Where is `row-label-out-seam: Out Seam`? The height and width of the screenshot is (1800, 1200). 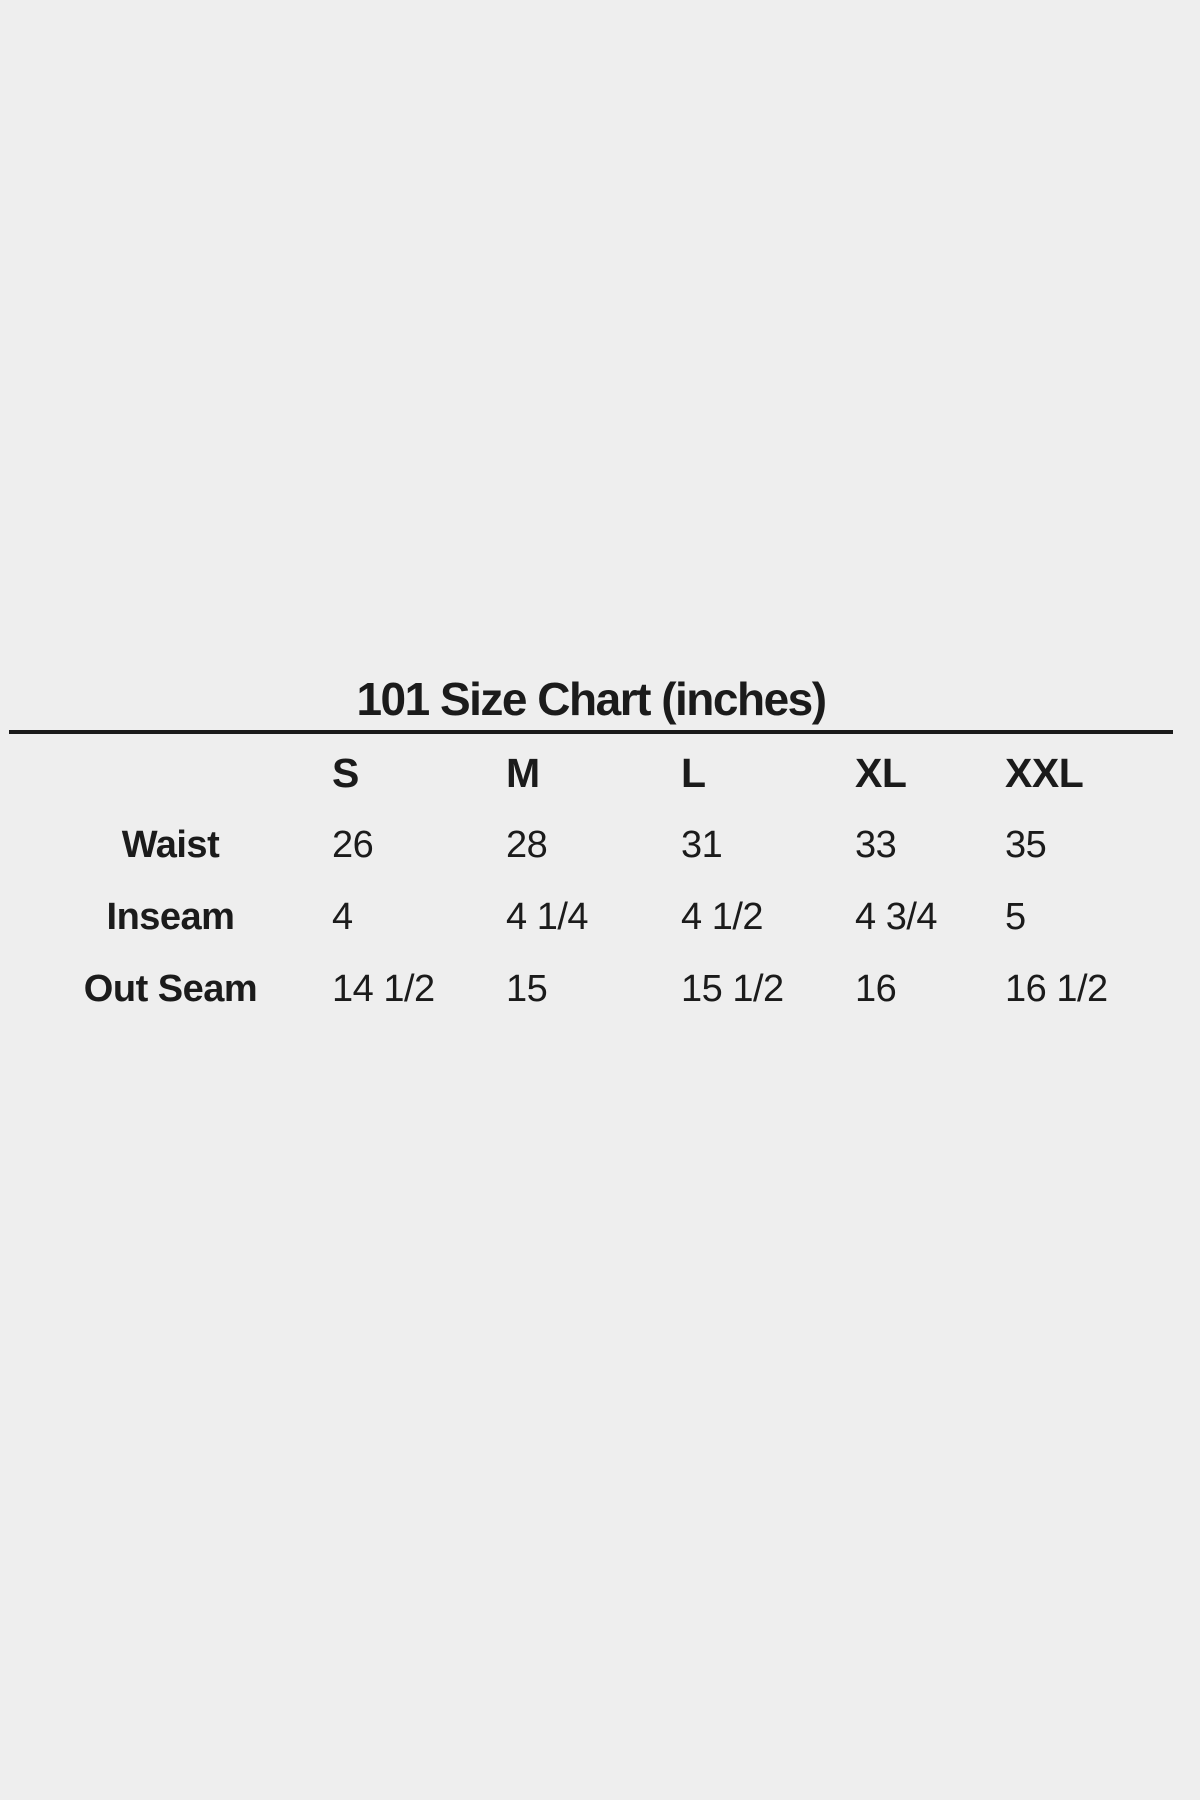 row-label-out-seam: Out Seam is located at coordinates (170, 989).